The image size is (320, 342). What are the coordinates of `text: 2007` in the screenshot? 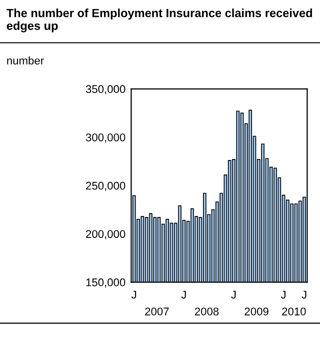 It's located at (157, 312).